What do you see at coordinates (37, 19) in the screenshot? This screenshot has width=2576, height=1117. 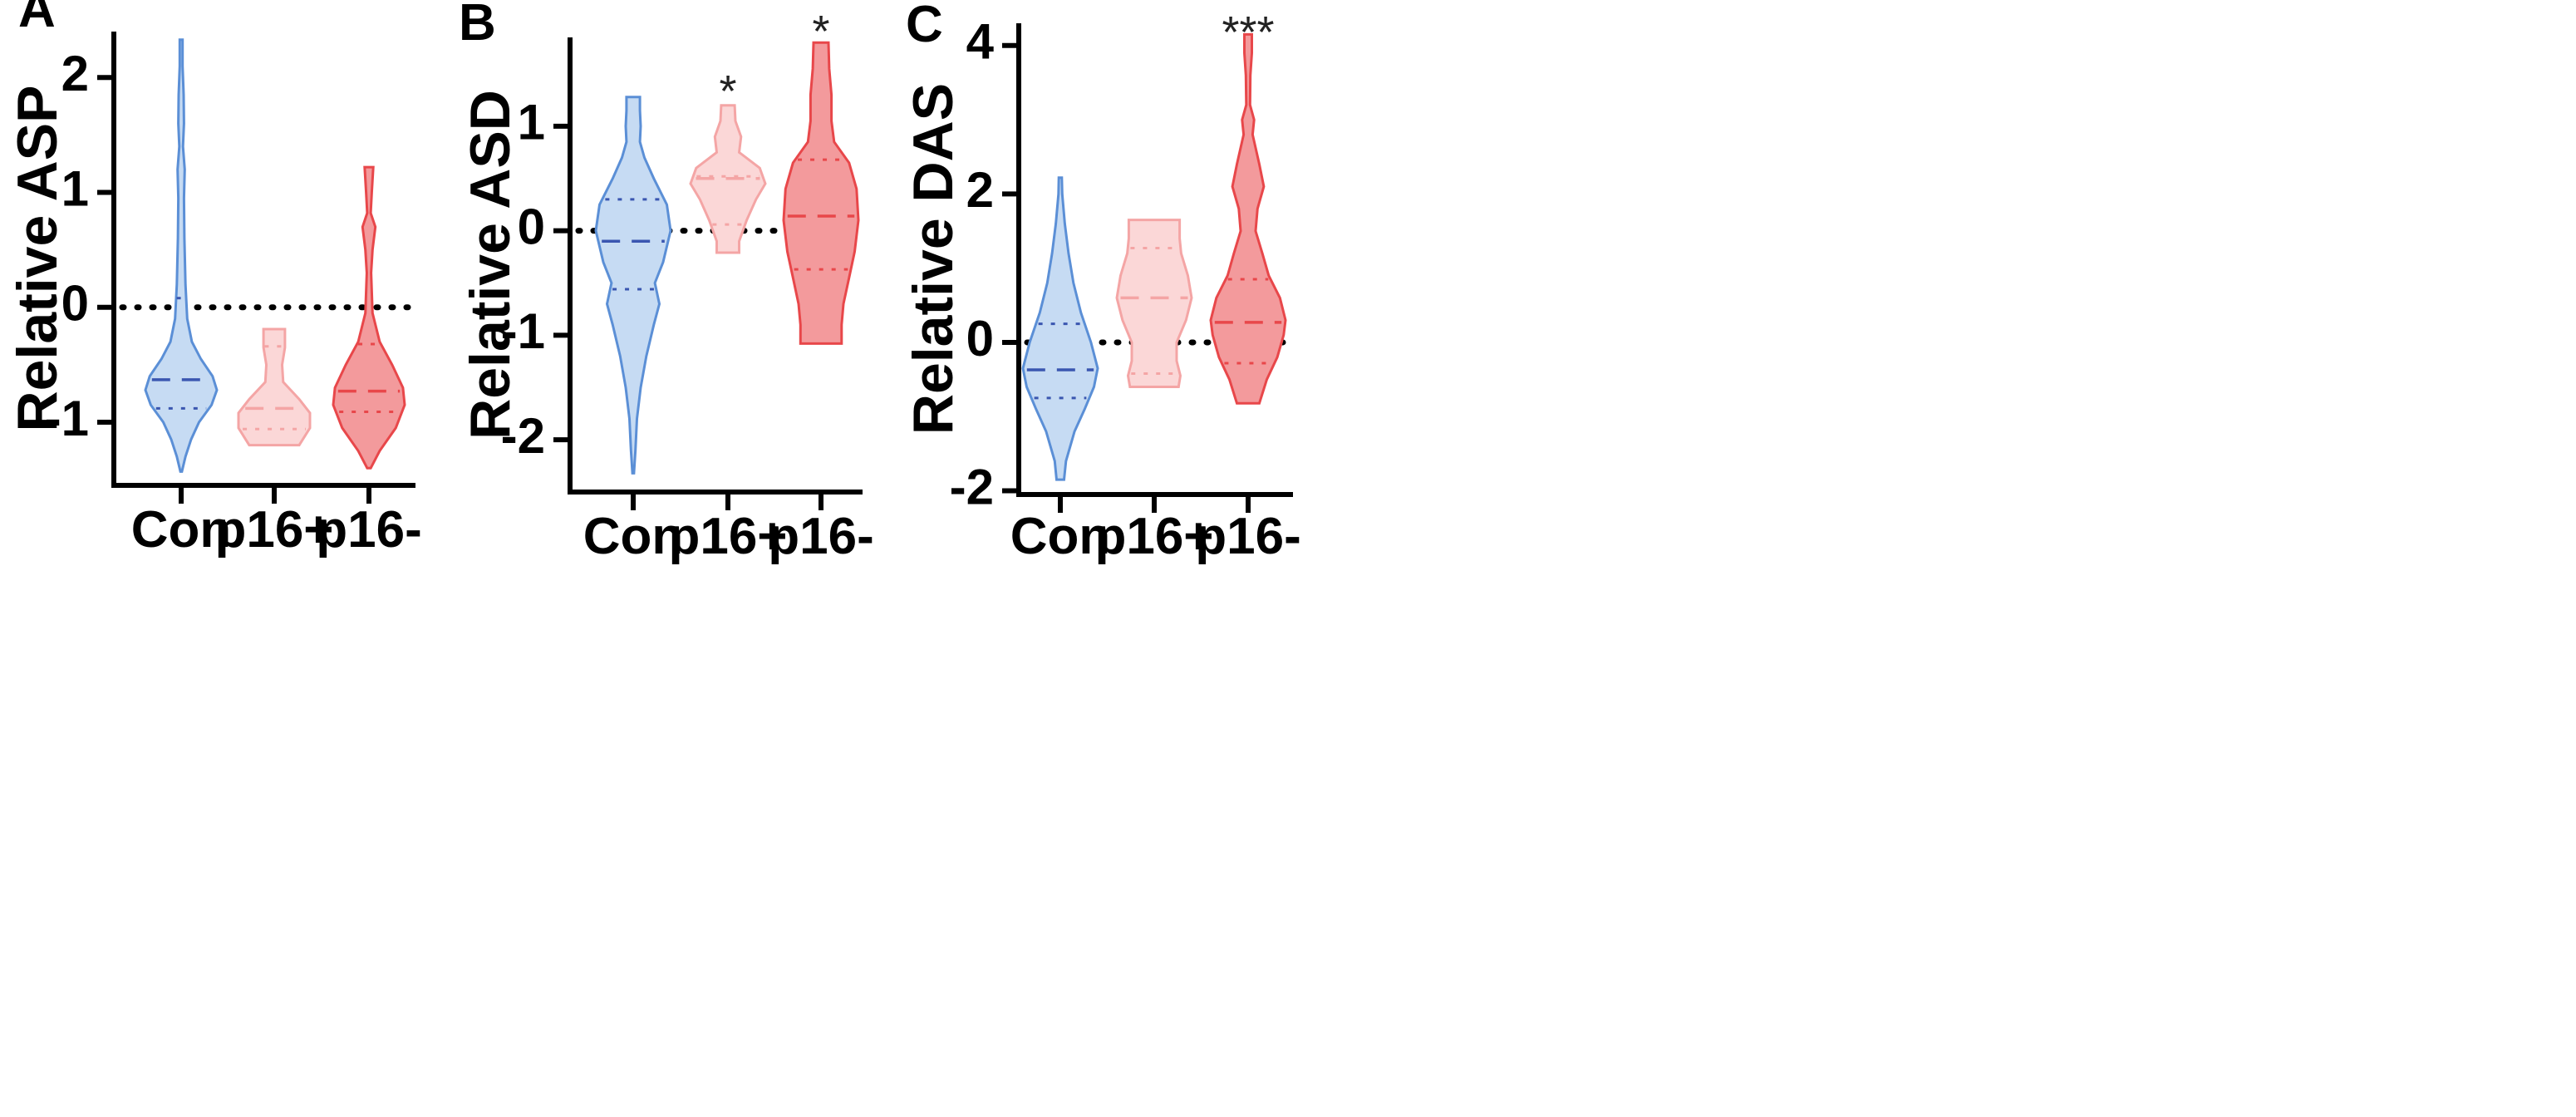 I see `panel-letter: A` at bounding box center [37, 19].